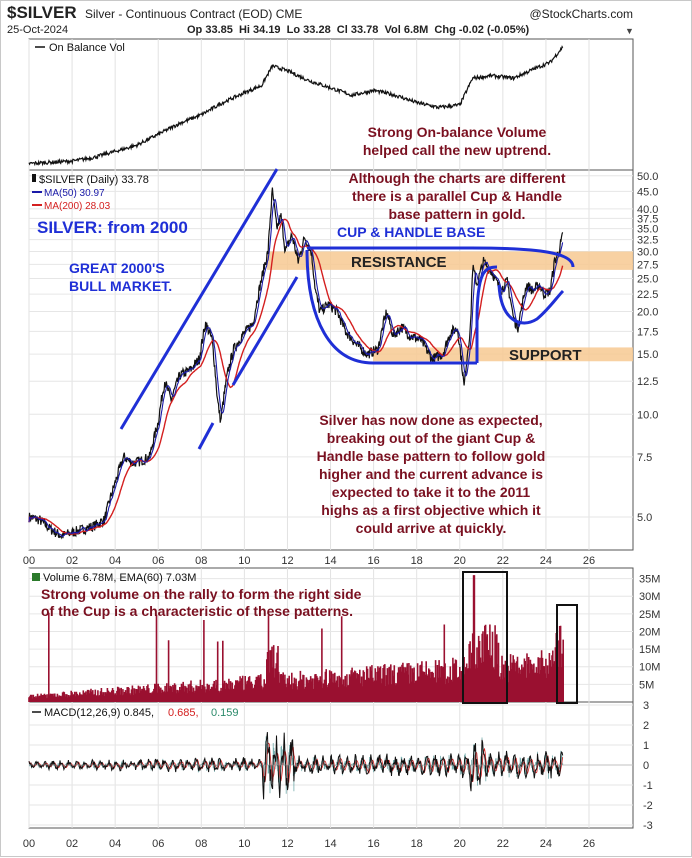  Describe the element at coordinates (649, 650) in the screenshot. I see `volume-tick-label: 15M` at that location.